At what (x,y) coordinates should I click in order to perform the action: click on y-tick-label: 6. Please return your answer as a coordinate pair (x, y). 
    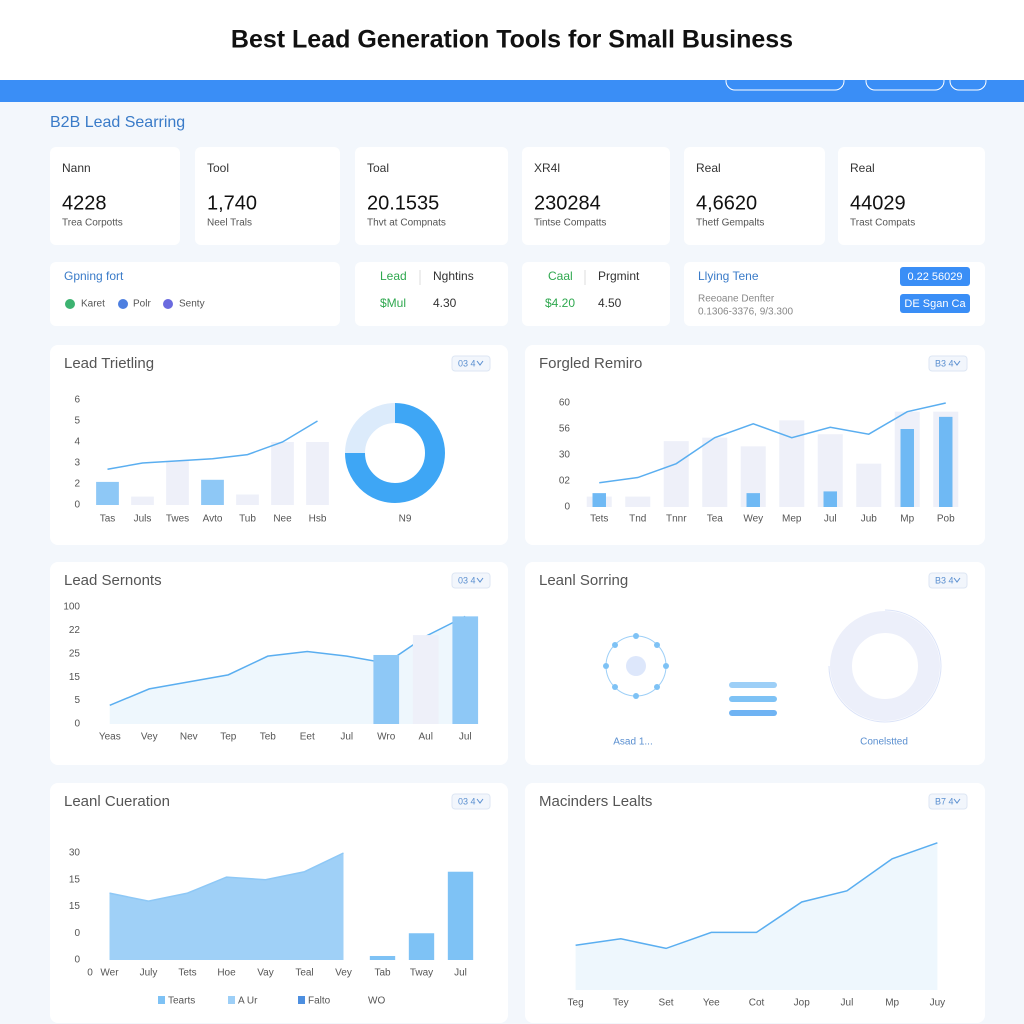
    Looking at the image, I should click on (77, 400).